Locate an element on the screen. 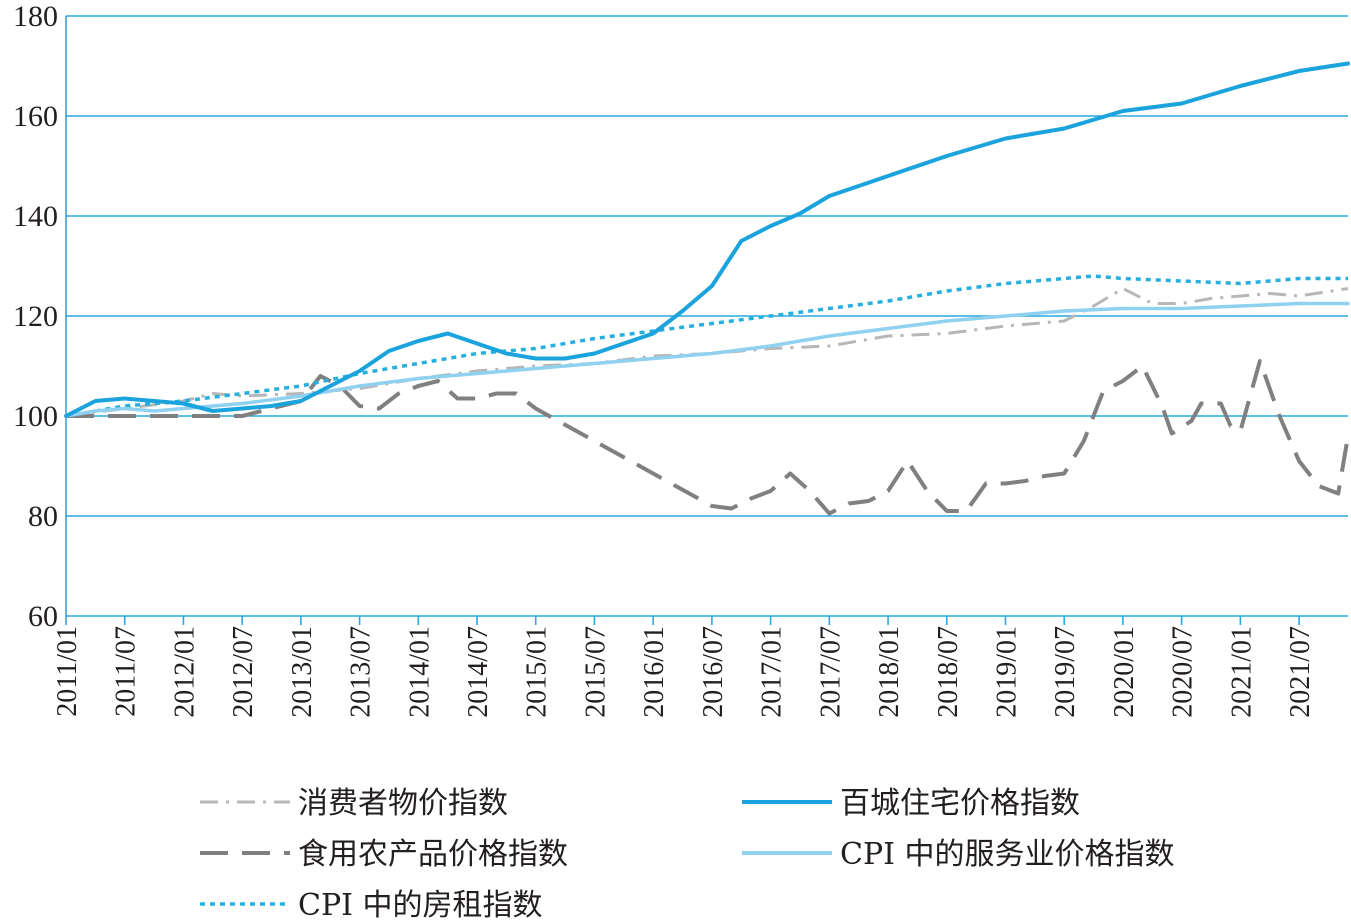  x-tick-label: 2020/07 is located at coordinates (1183, 672).